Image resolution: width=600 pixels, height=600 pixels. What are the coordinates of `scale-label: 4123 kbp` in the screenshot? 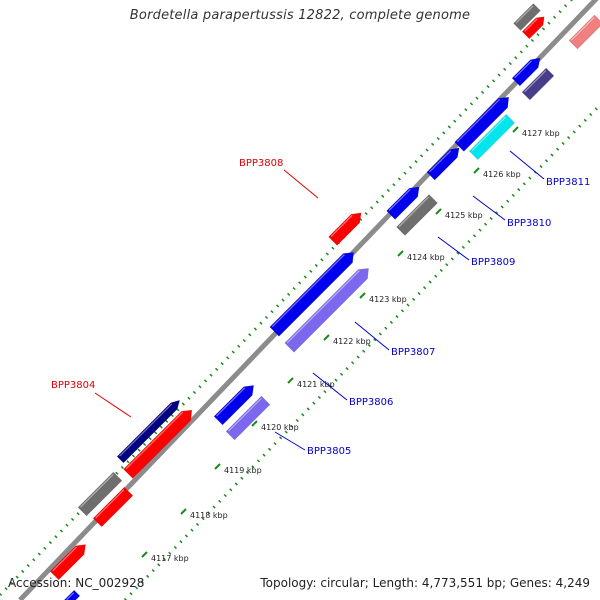 It's located at (388, 299).